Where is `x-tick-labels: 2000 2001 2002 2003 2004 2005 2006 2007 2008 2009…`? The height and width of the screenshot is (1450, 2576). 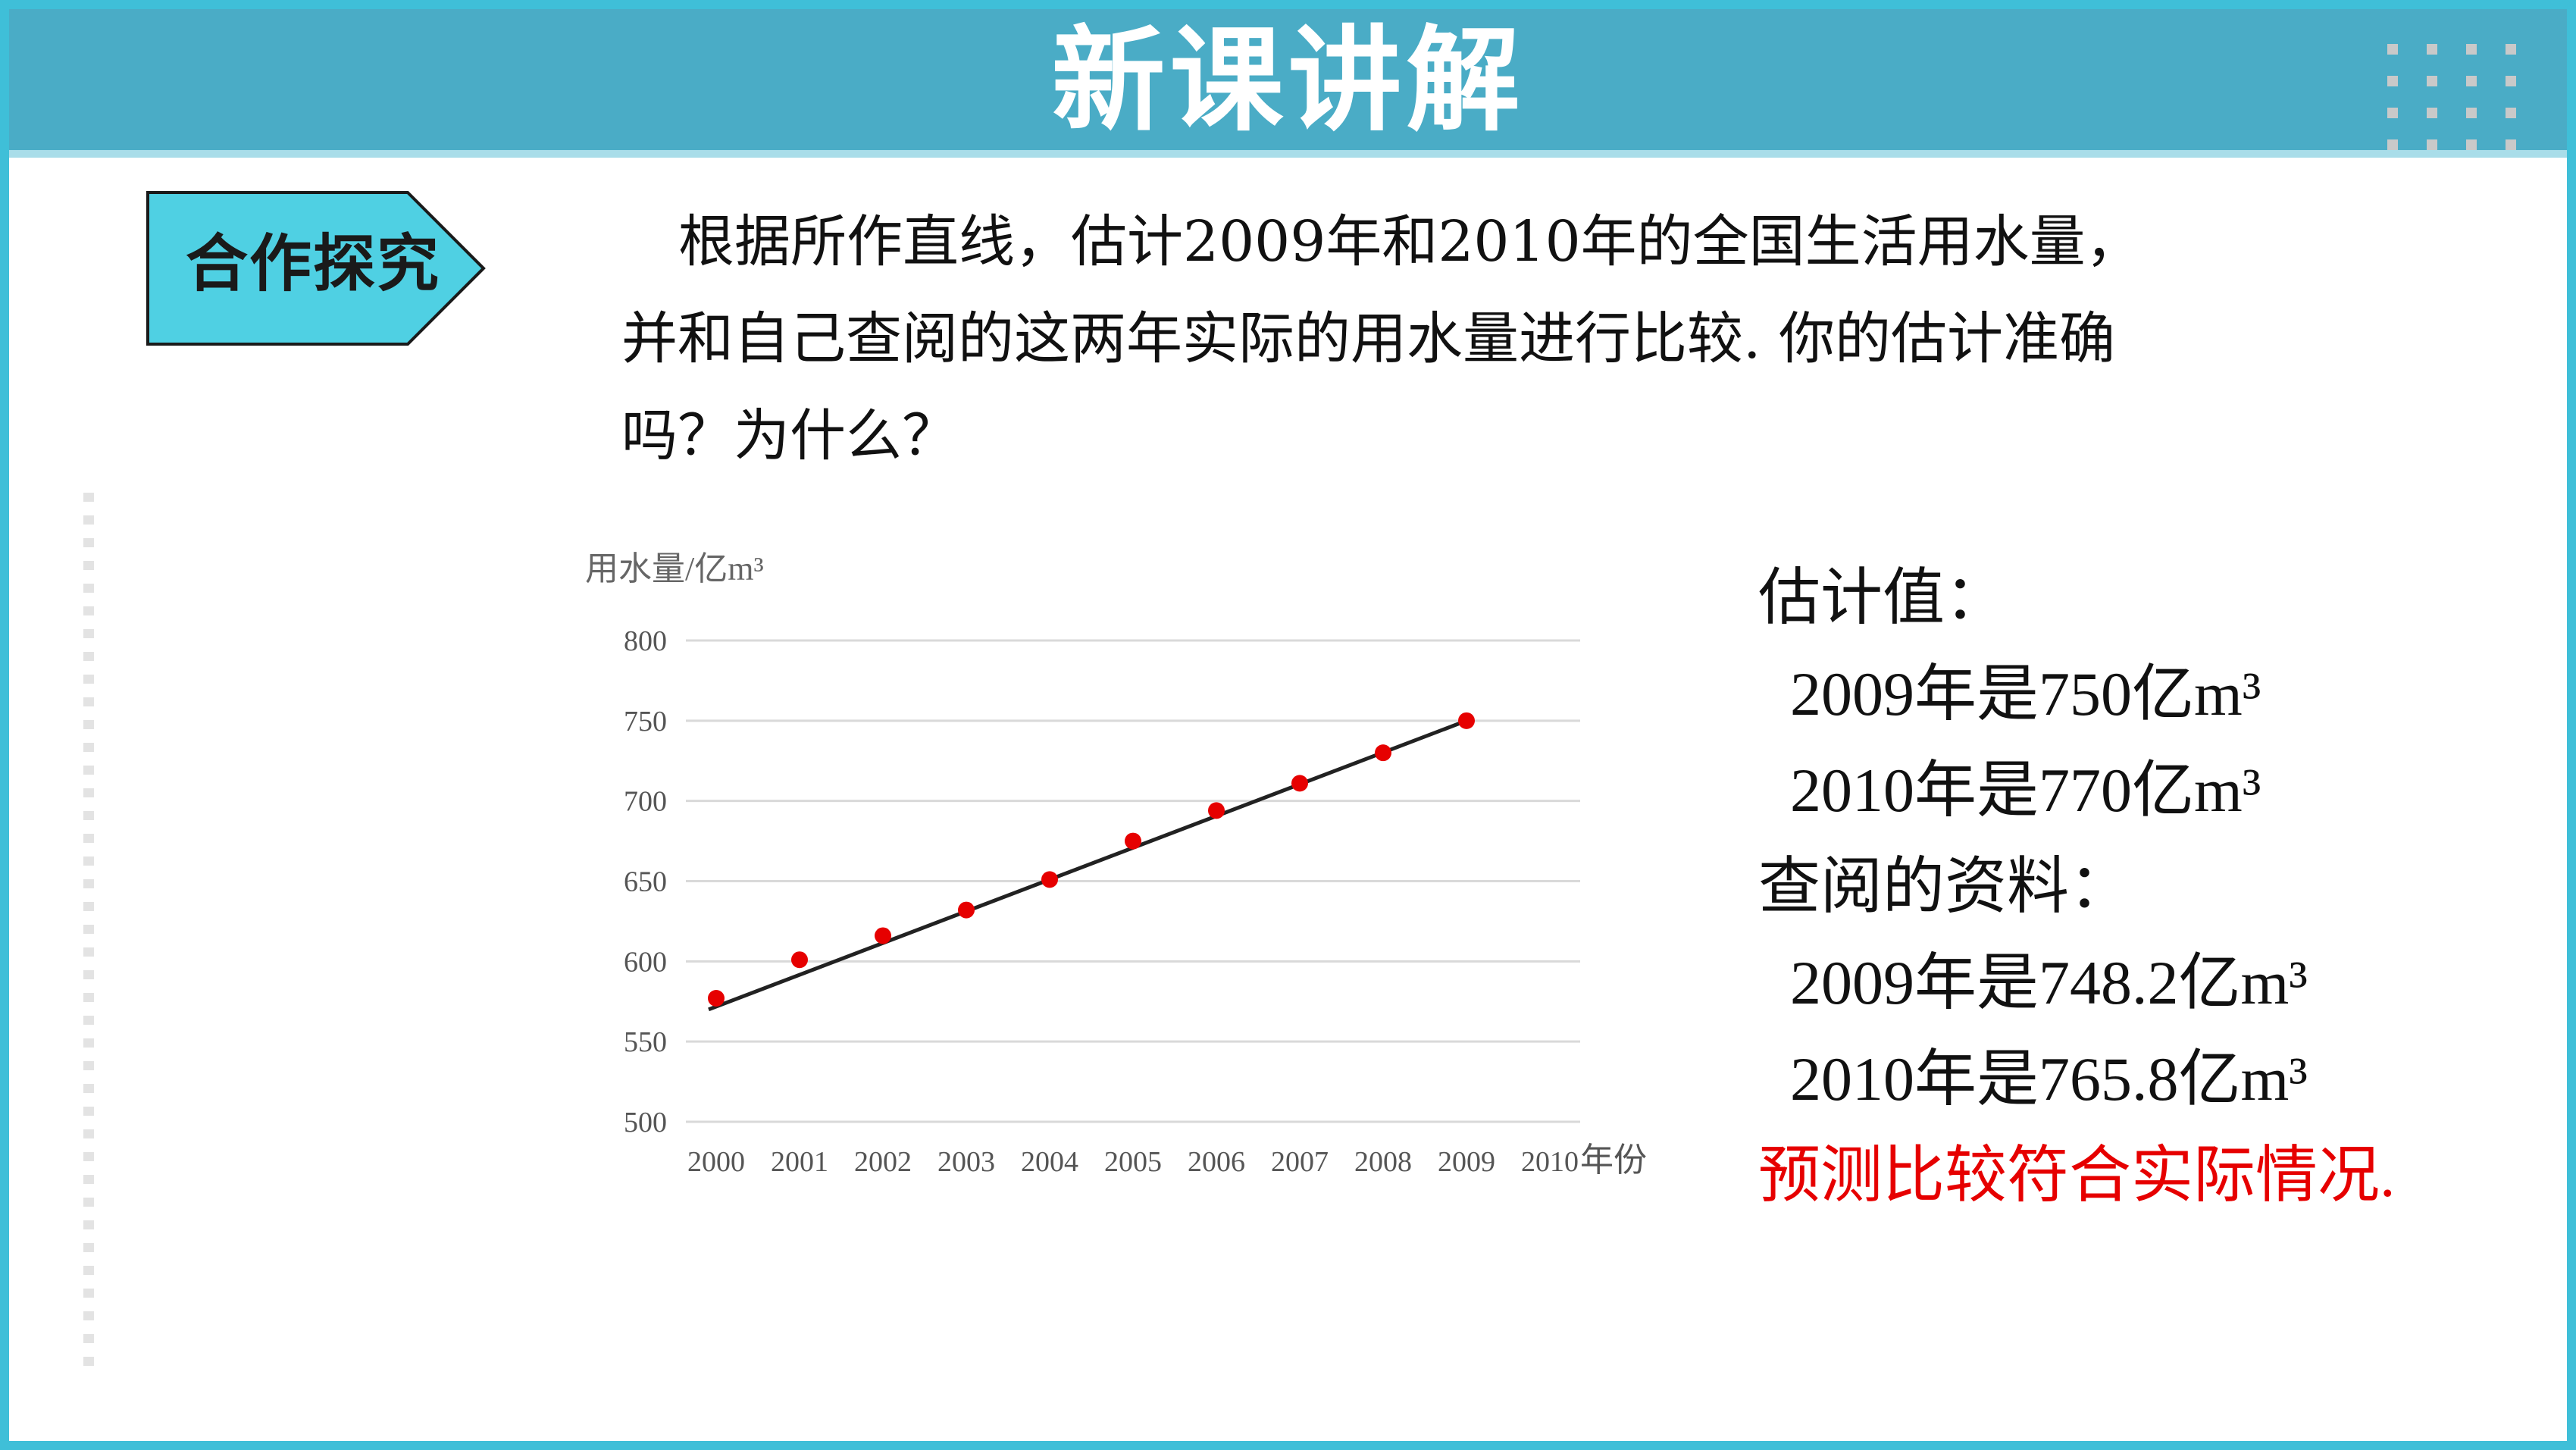 x-tick-labels: 2000 2001 2002 2003 2004 2005 2006 2007 2008 2009… is located at coordinates (1133, 1162).